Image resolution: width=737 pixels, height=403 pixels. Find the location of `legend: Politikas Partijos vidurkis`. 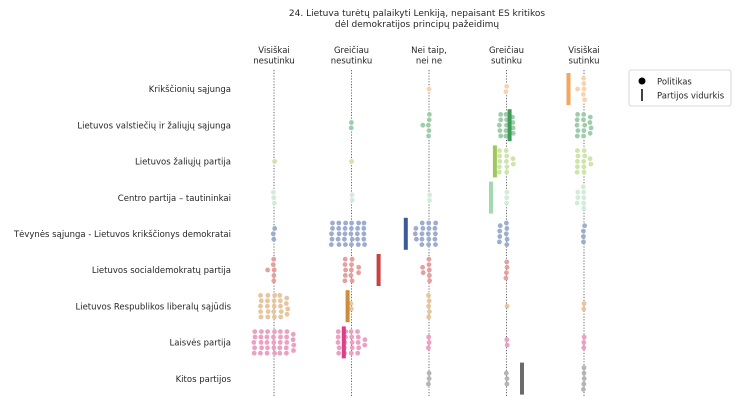

legend: Politikas Partijos vidurkis is located at coordinates (680, 88).